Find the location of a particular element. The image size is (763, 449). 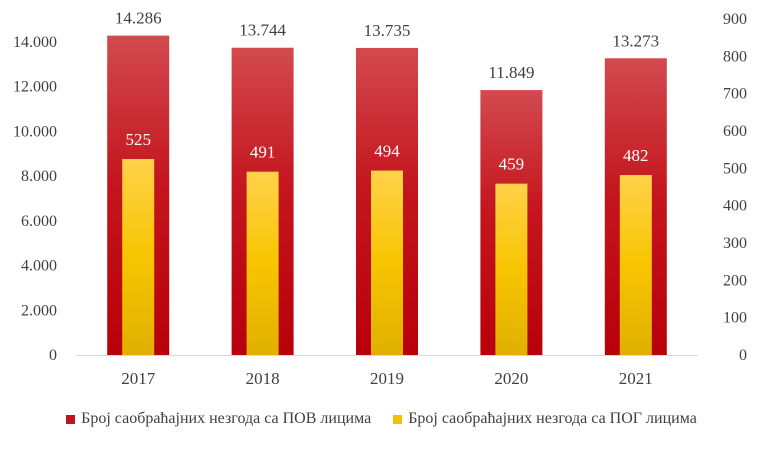

right-tick-label: 700 is located at coordinates (735, 94).